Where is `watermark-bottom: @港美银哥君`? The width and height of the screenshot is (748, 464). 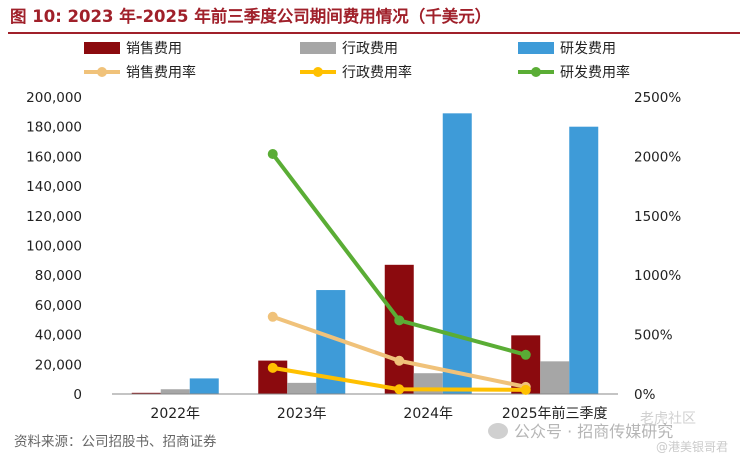
watermark-bottom: @港美银哥君 is located at coordinates (692, 447).